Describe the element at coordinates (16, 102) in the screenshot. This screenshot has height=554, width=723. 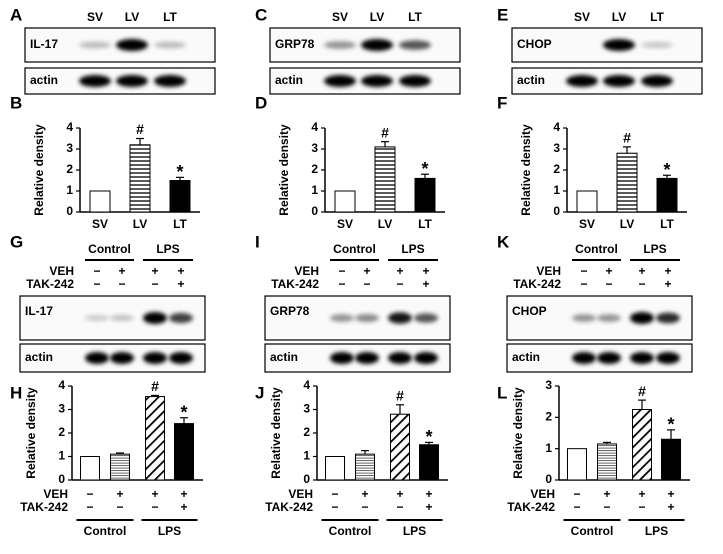
I see `panel-letter: B` at that location.